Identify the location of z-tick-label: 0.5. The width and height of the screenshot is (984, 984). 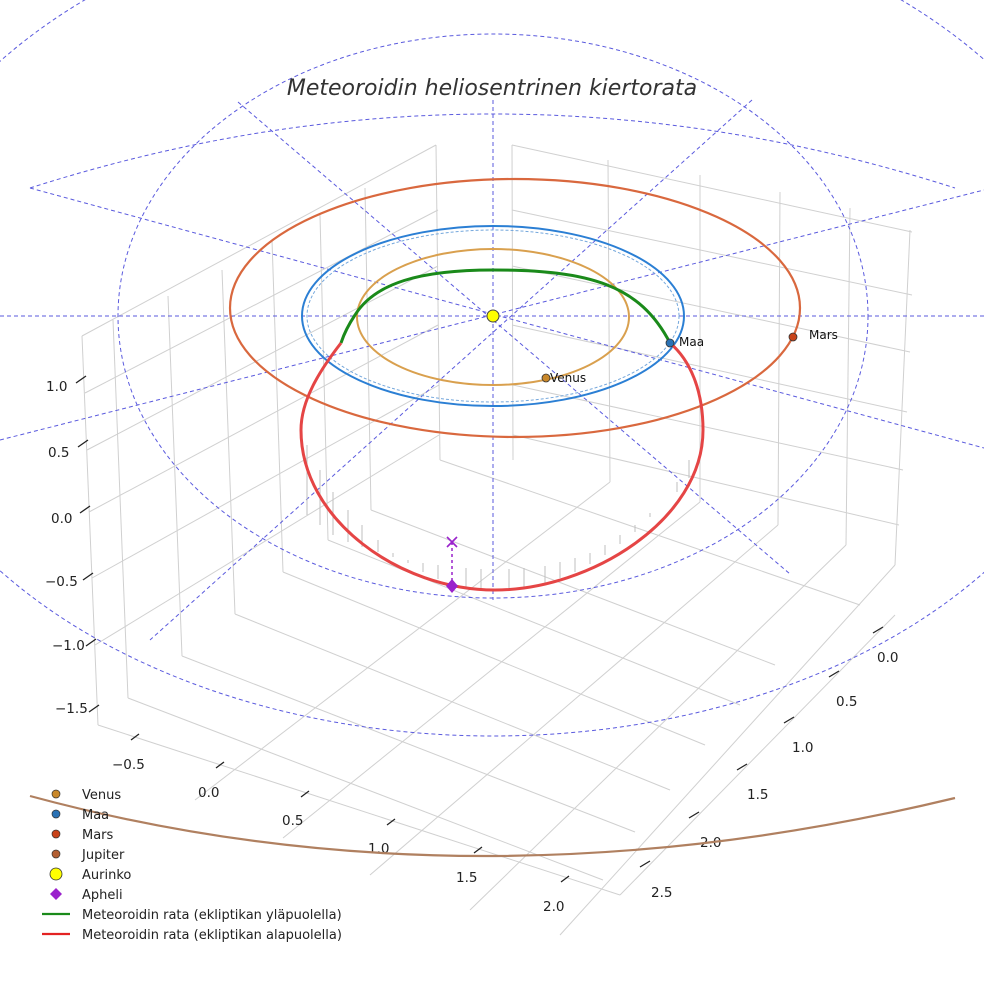
(58, 453).